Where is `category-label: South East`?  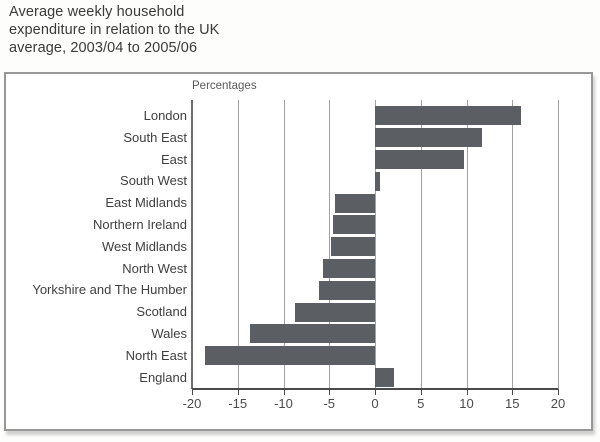 category-label: South East is located at coordinates (155, 137).